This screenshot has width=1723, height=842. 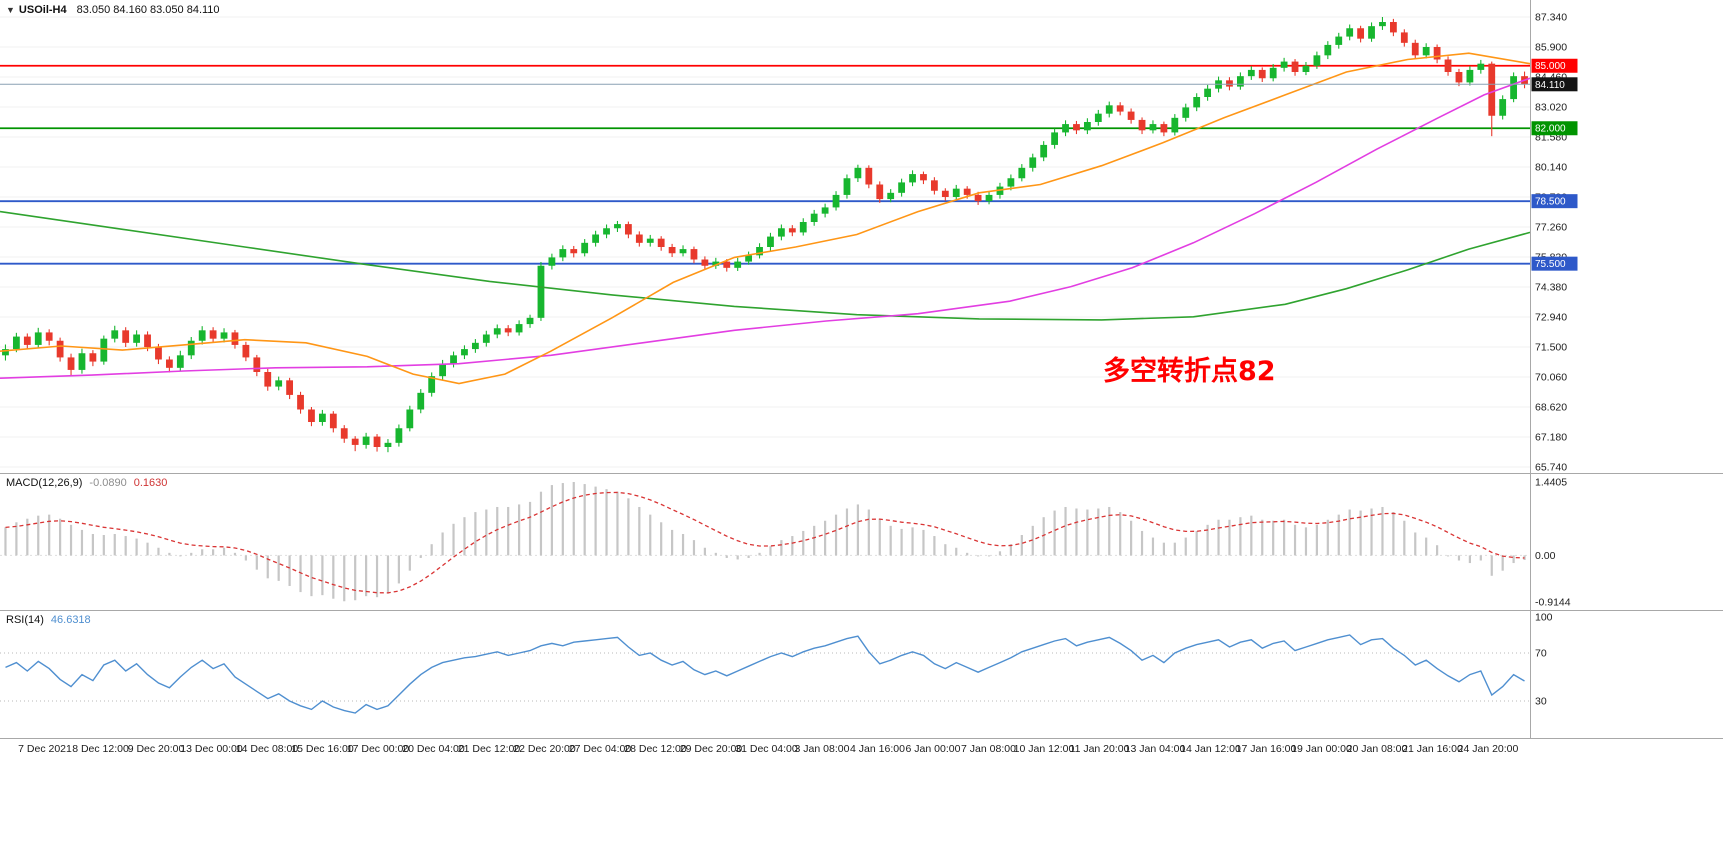 I want to click on svg-text: 78.500, so click(x=1550, y=202).